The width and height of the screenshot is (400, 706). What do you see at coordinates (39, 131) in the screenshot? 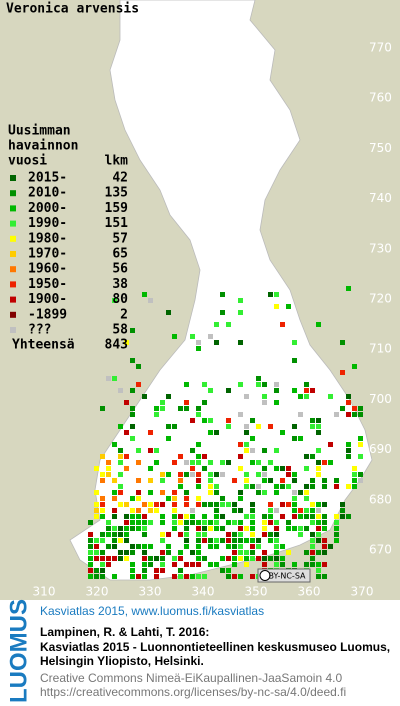
I see `legend-heading: Uusimman` at bounding box center [39, 131].